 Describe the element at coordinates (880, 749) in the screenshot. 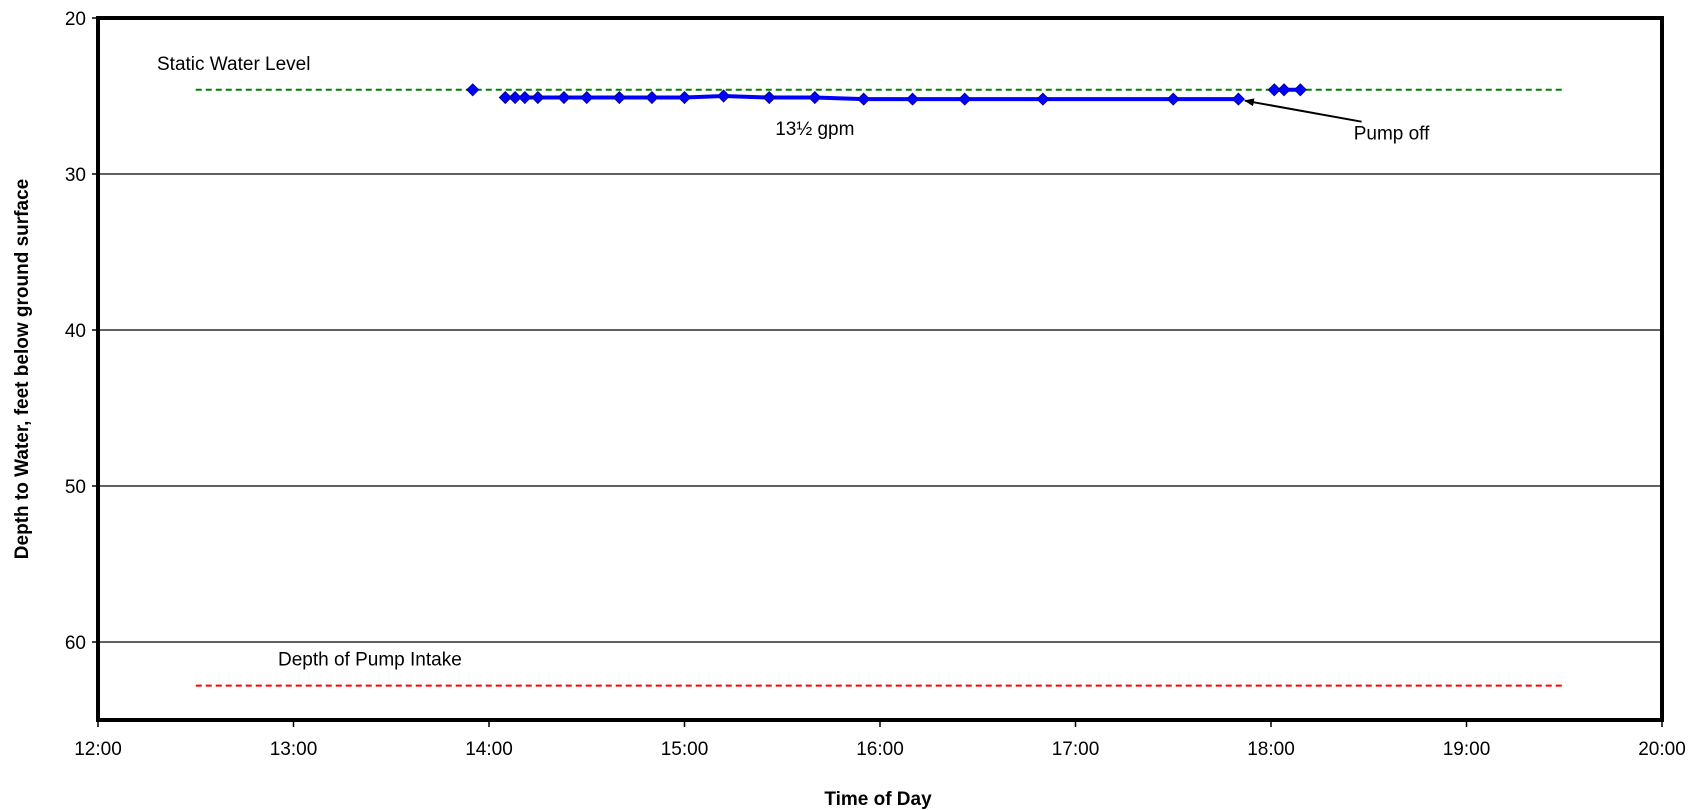

I see `x-tick-label: 16:00` at that location.